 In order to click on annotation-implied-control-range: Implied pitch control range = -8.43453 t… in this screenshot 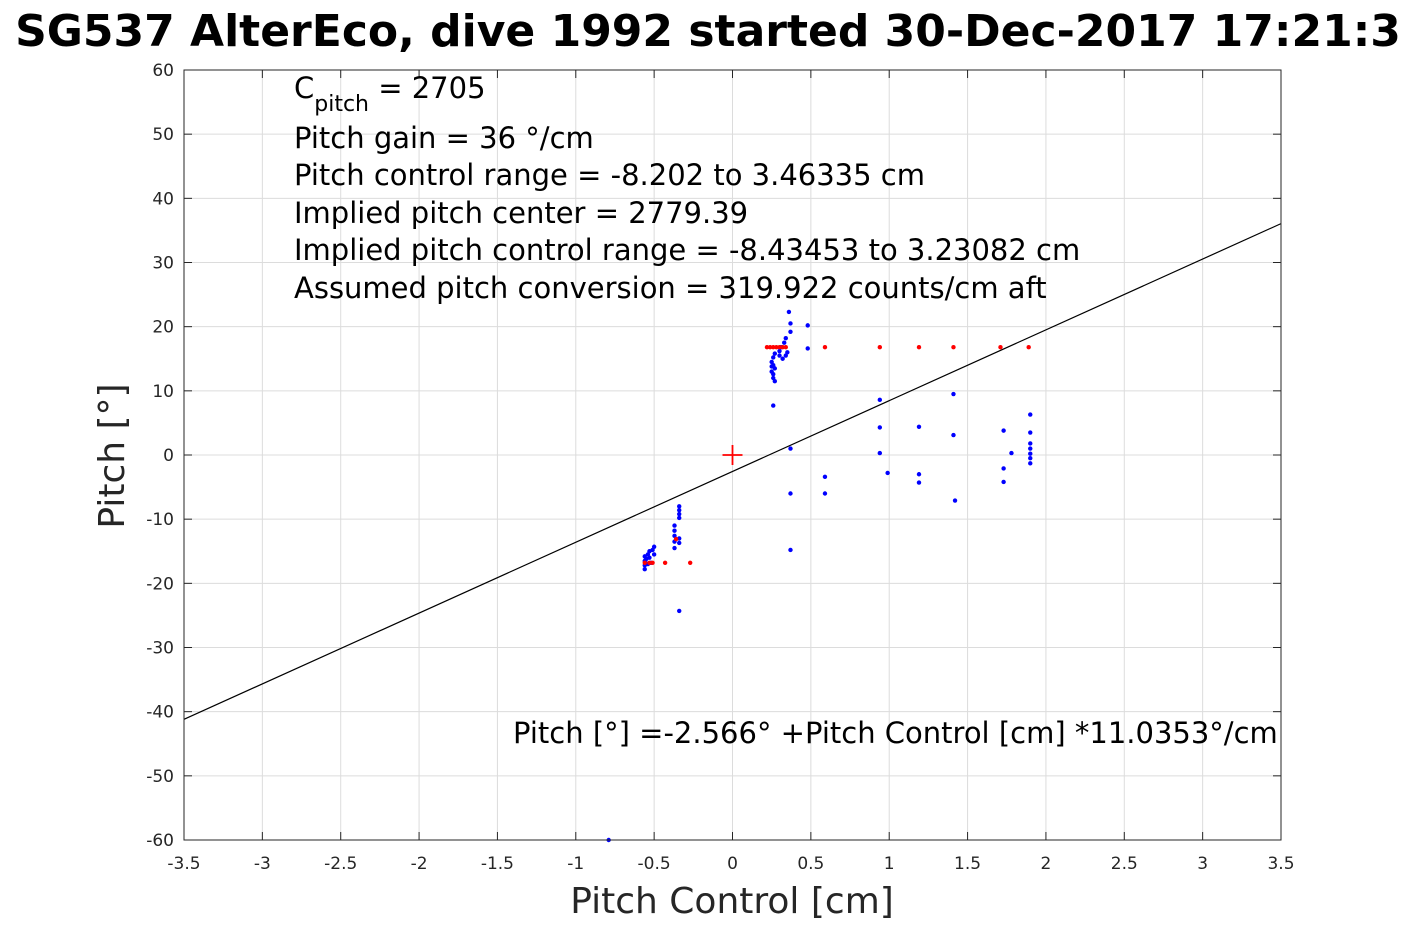, I will do `click(687, 250)`.